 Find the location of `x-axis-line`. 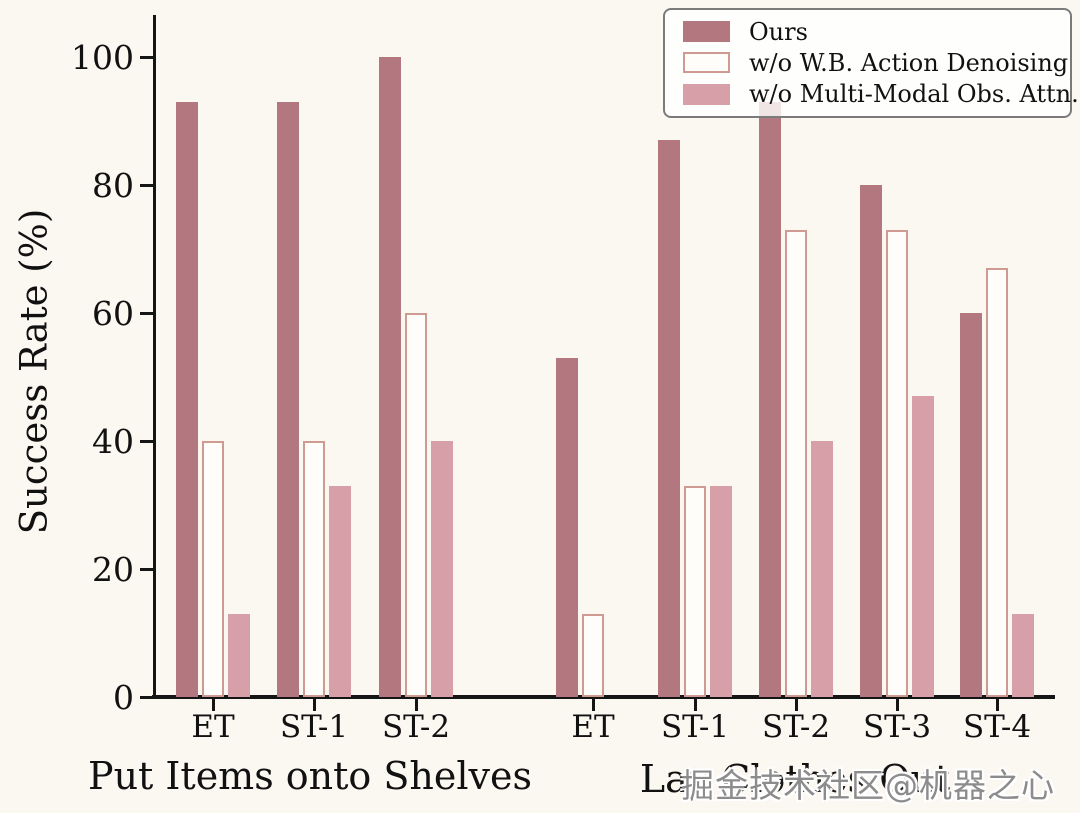

x-axis-line is located at coordinates (603, 697).